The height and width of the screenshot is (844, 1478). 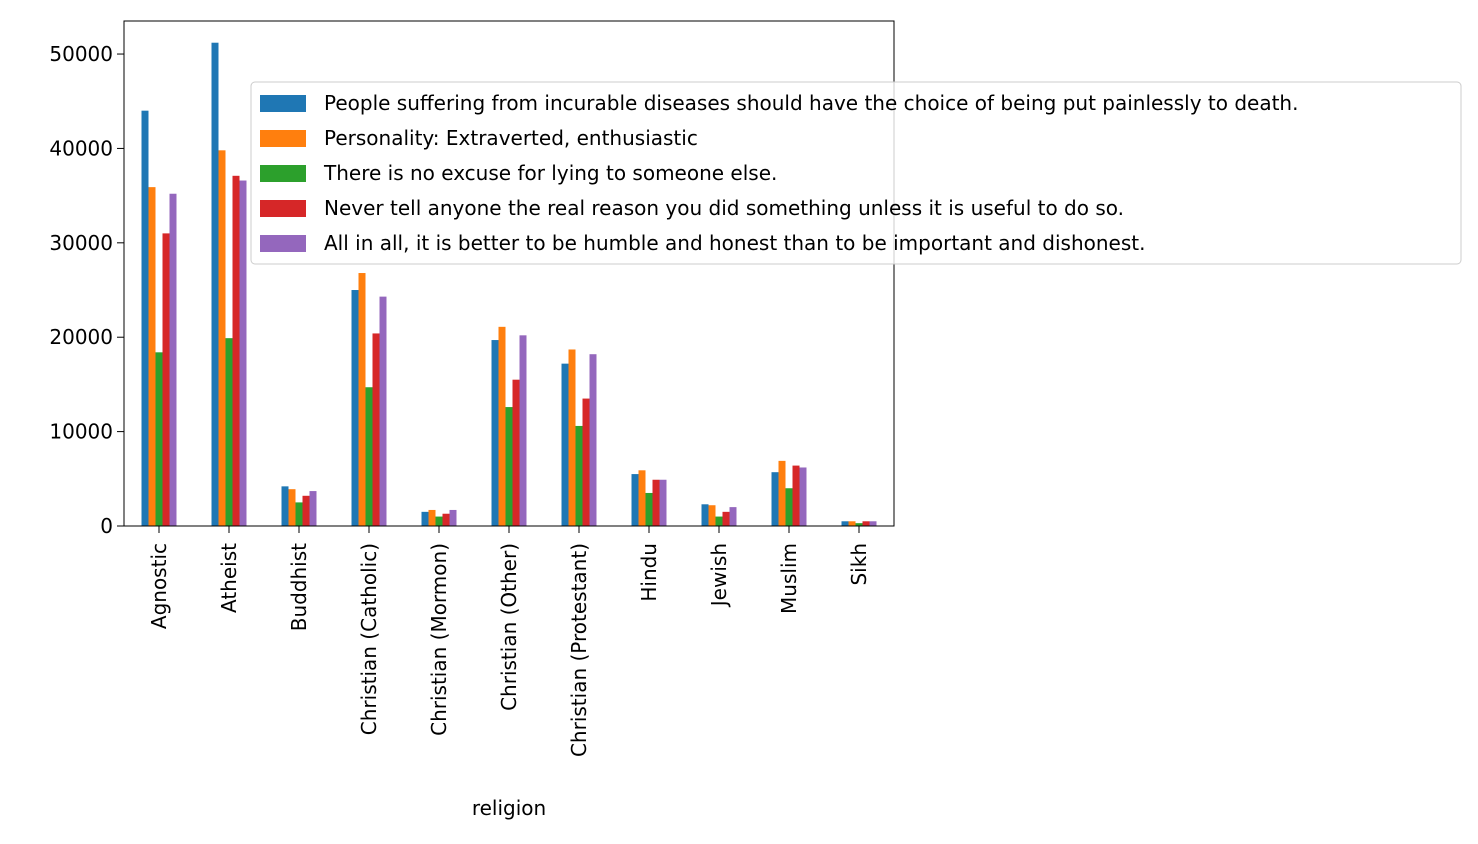 What do you see at coordinates (565, 444) in the screenshot?
I see `bar-christian-protestant--series-1` at bounding box center [565, 444].